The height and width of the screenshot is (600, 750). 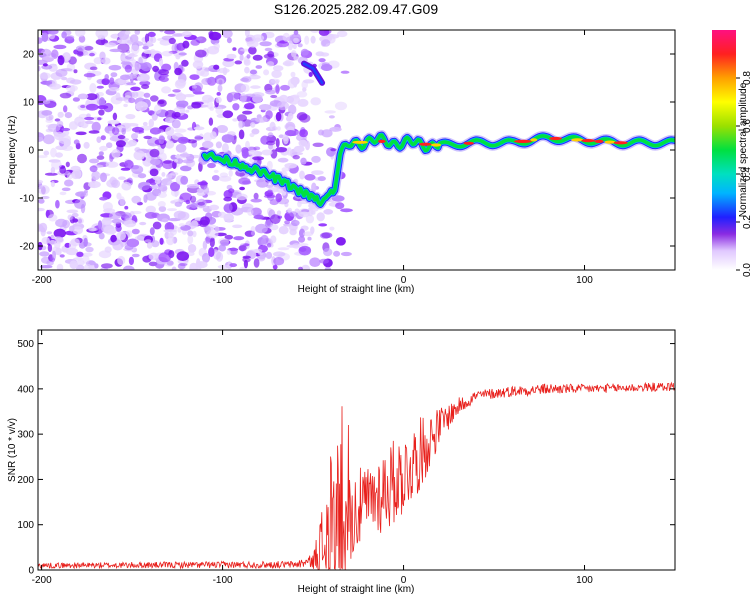 I want to click on snr-y-tick-label: 100, so click(x=25, y=525).